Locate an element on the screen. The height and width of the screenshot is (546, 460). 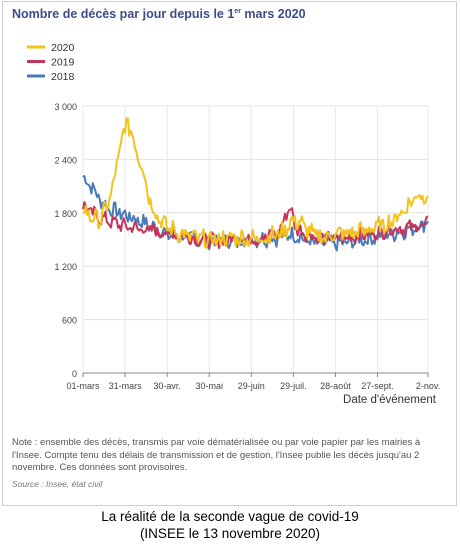
y-tick-label: 3 000 is located at coordinates (65, 107).